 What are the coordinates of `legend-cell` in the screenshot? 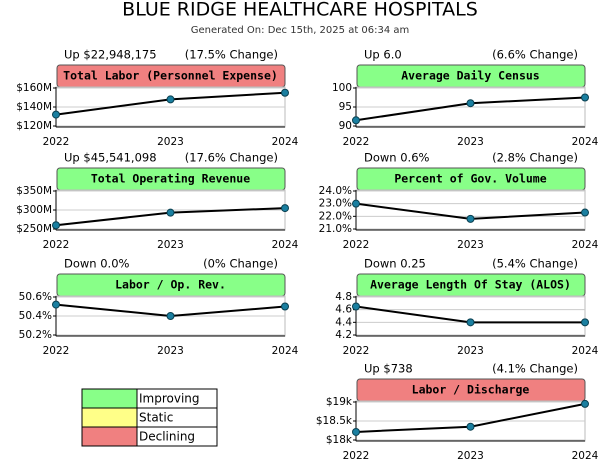 It's located at (177, 436).